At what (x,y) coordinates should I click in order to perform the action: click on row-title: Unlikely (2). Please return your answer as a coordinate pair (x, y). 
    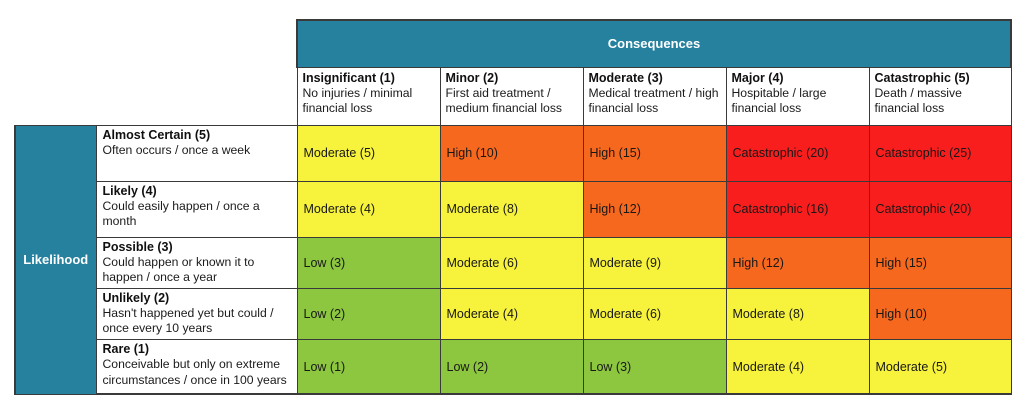
    Looking at the image, I should click on (136, 297).